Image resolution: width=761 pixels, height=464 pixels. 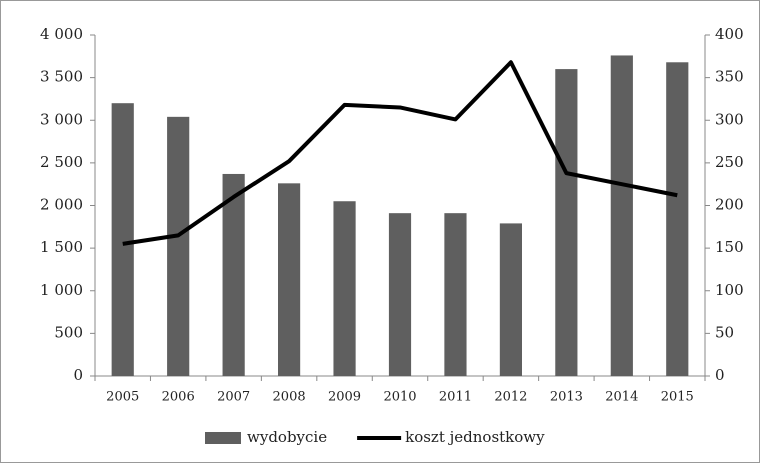 I want to click on y2-tick-label: 100, so click(x=729, y=290).